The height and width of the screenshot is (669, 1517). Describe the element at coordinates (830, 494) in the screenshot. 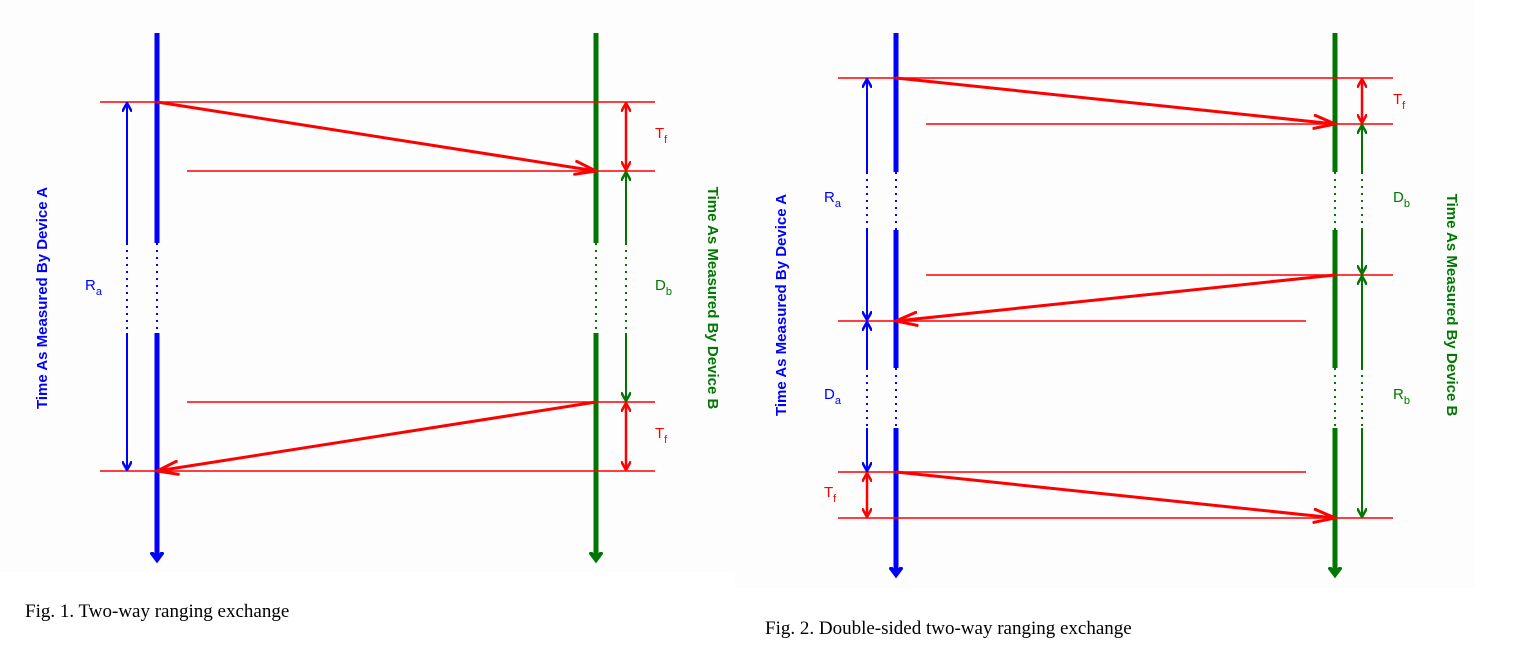

I see `fig2-tf-bottom-label: Tf` at that location.